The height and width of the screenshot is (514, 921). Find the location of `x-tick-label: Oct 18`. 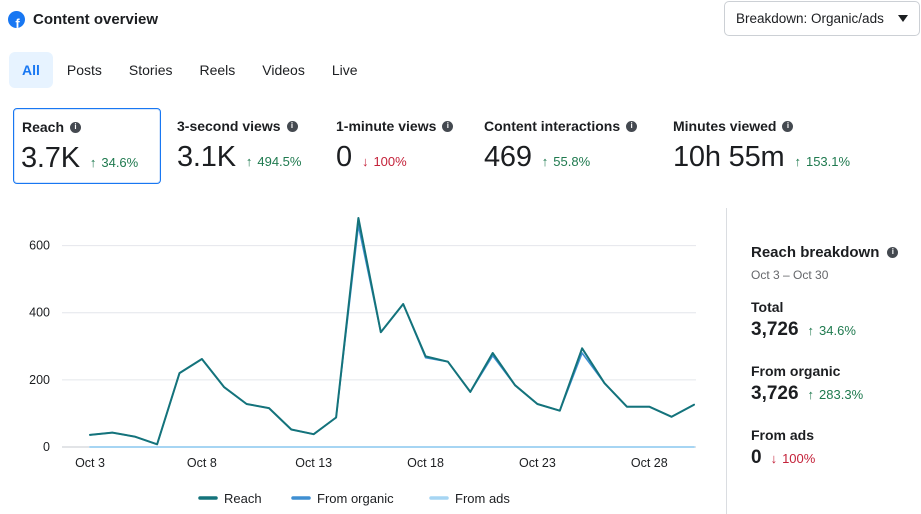

x-tick-label: Oct 18 is located at coordinates (425, 463).